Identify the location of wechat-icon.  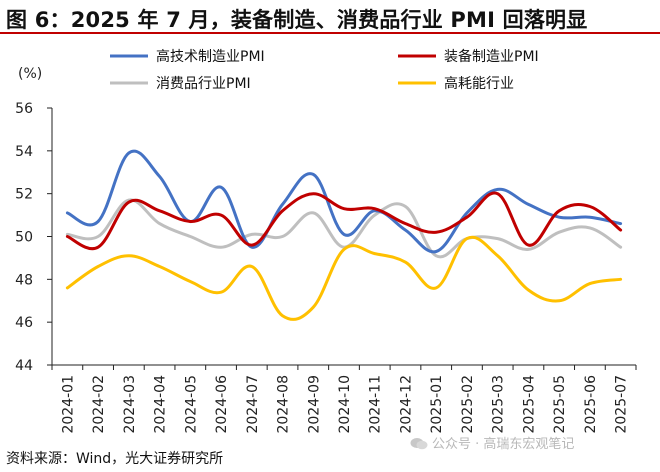
(419, 444).